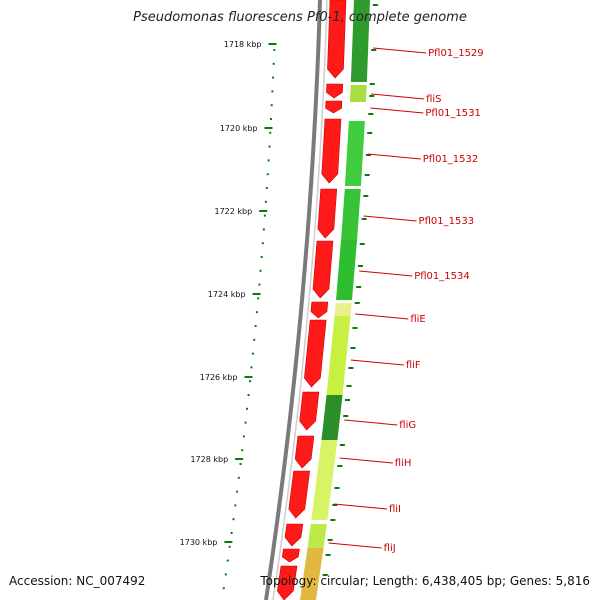 The height and width of the screenshot is (600, 600). I want to click on gene-label: fliG, so click(407, 425).